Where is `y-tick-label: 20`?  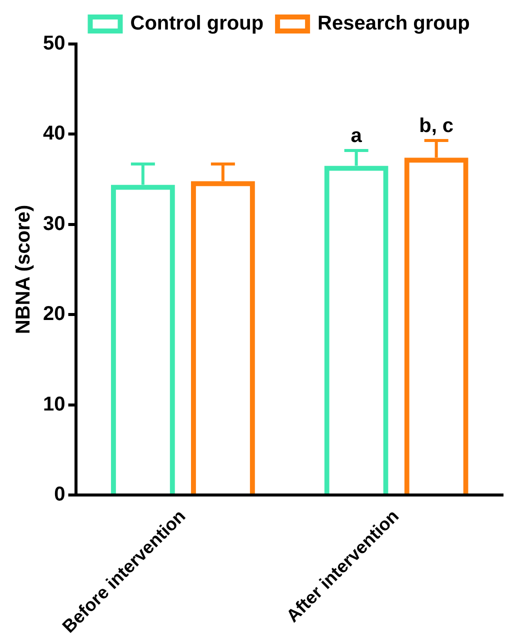 y-tick-label: 20 is located at coordinates (54, 314).